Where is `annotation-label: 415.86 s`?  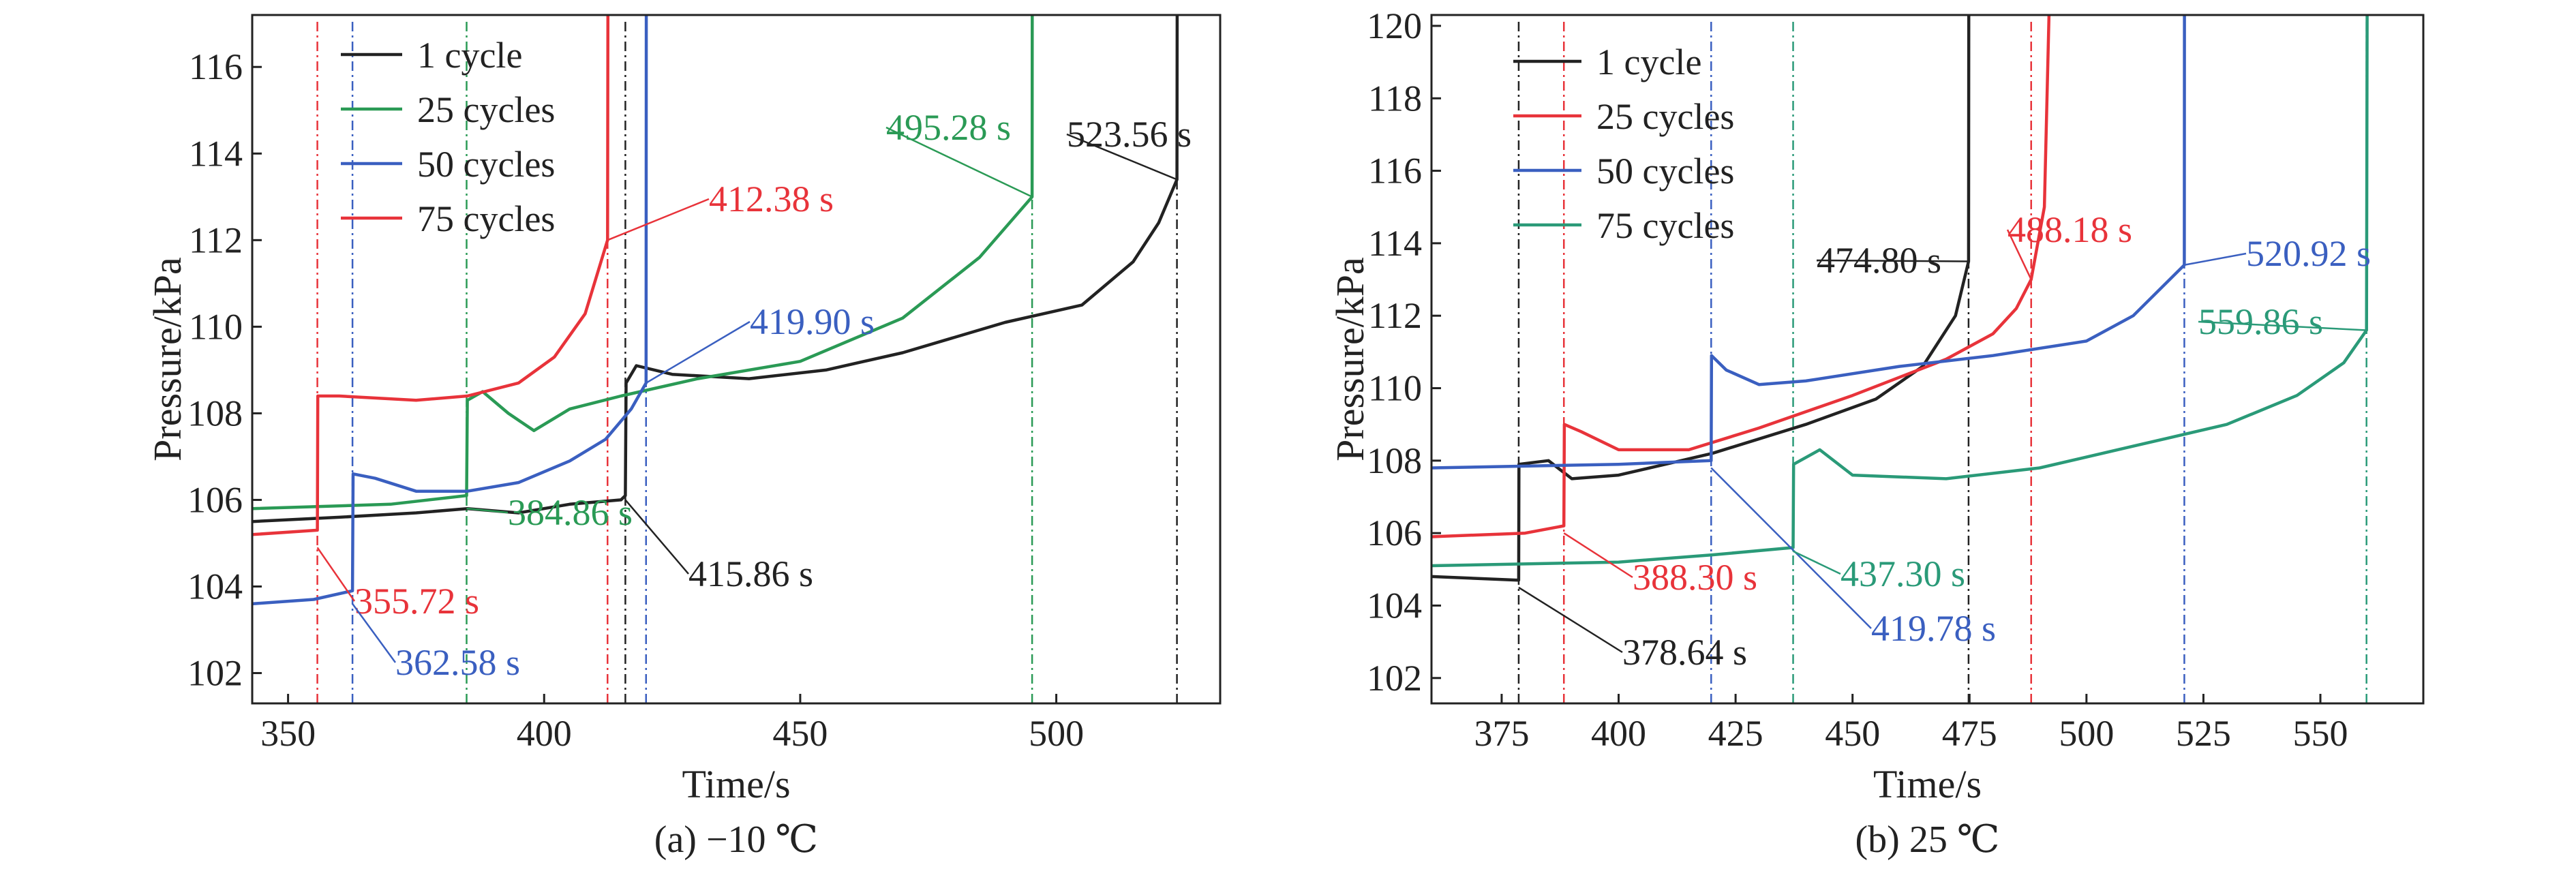 annotation-label: 415.86 s is located at coordinates (751, 573).